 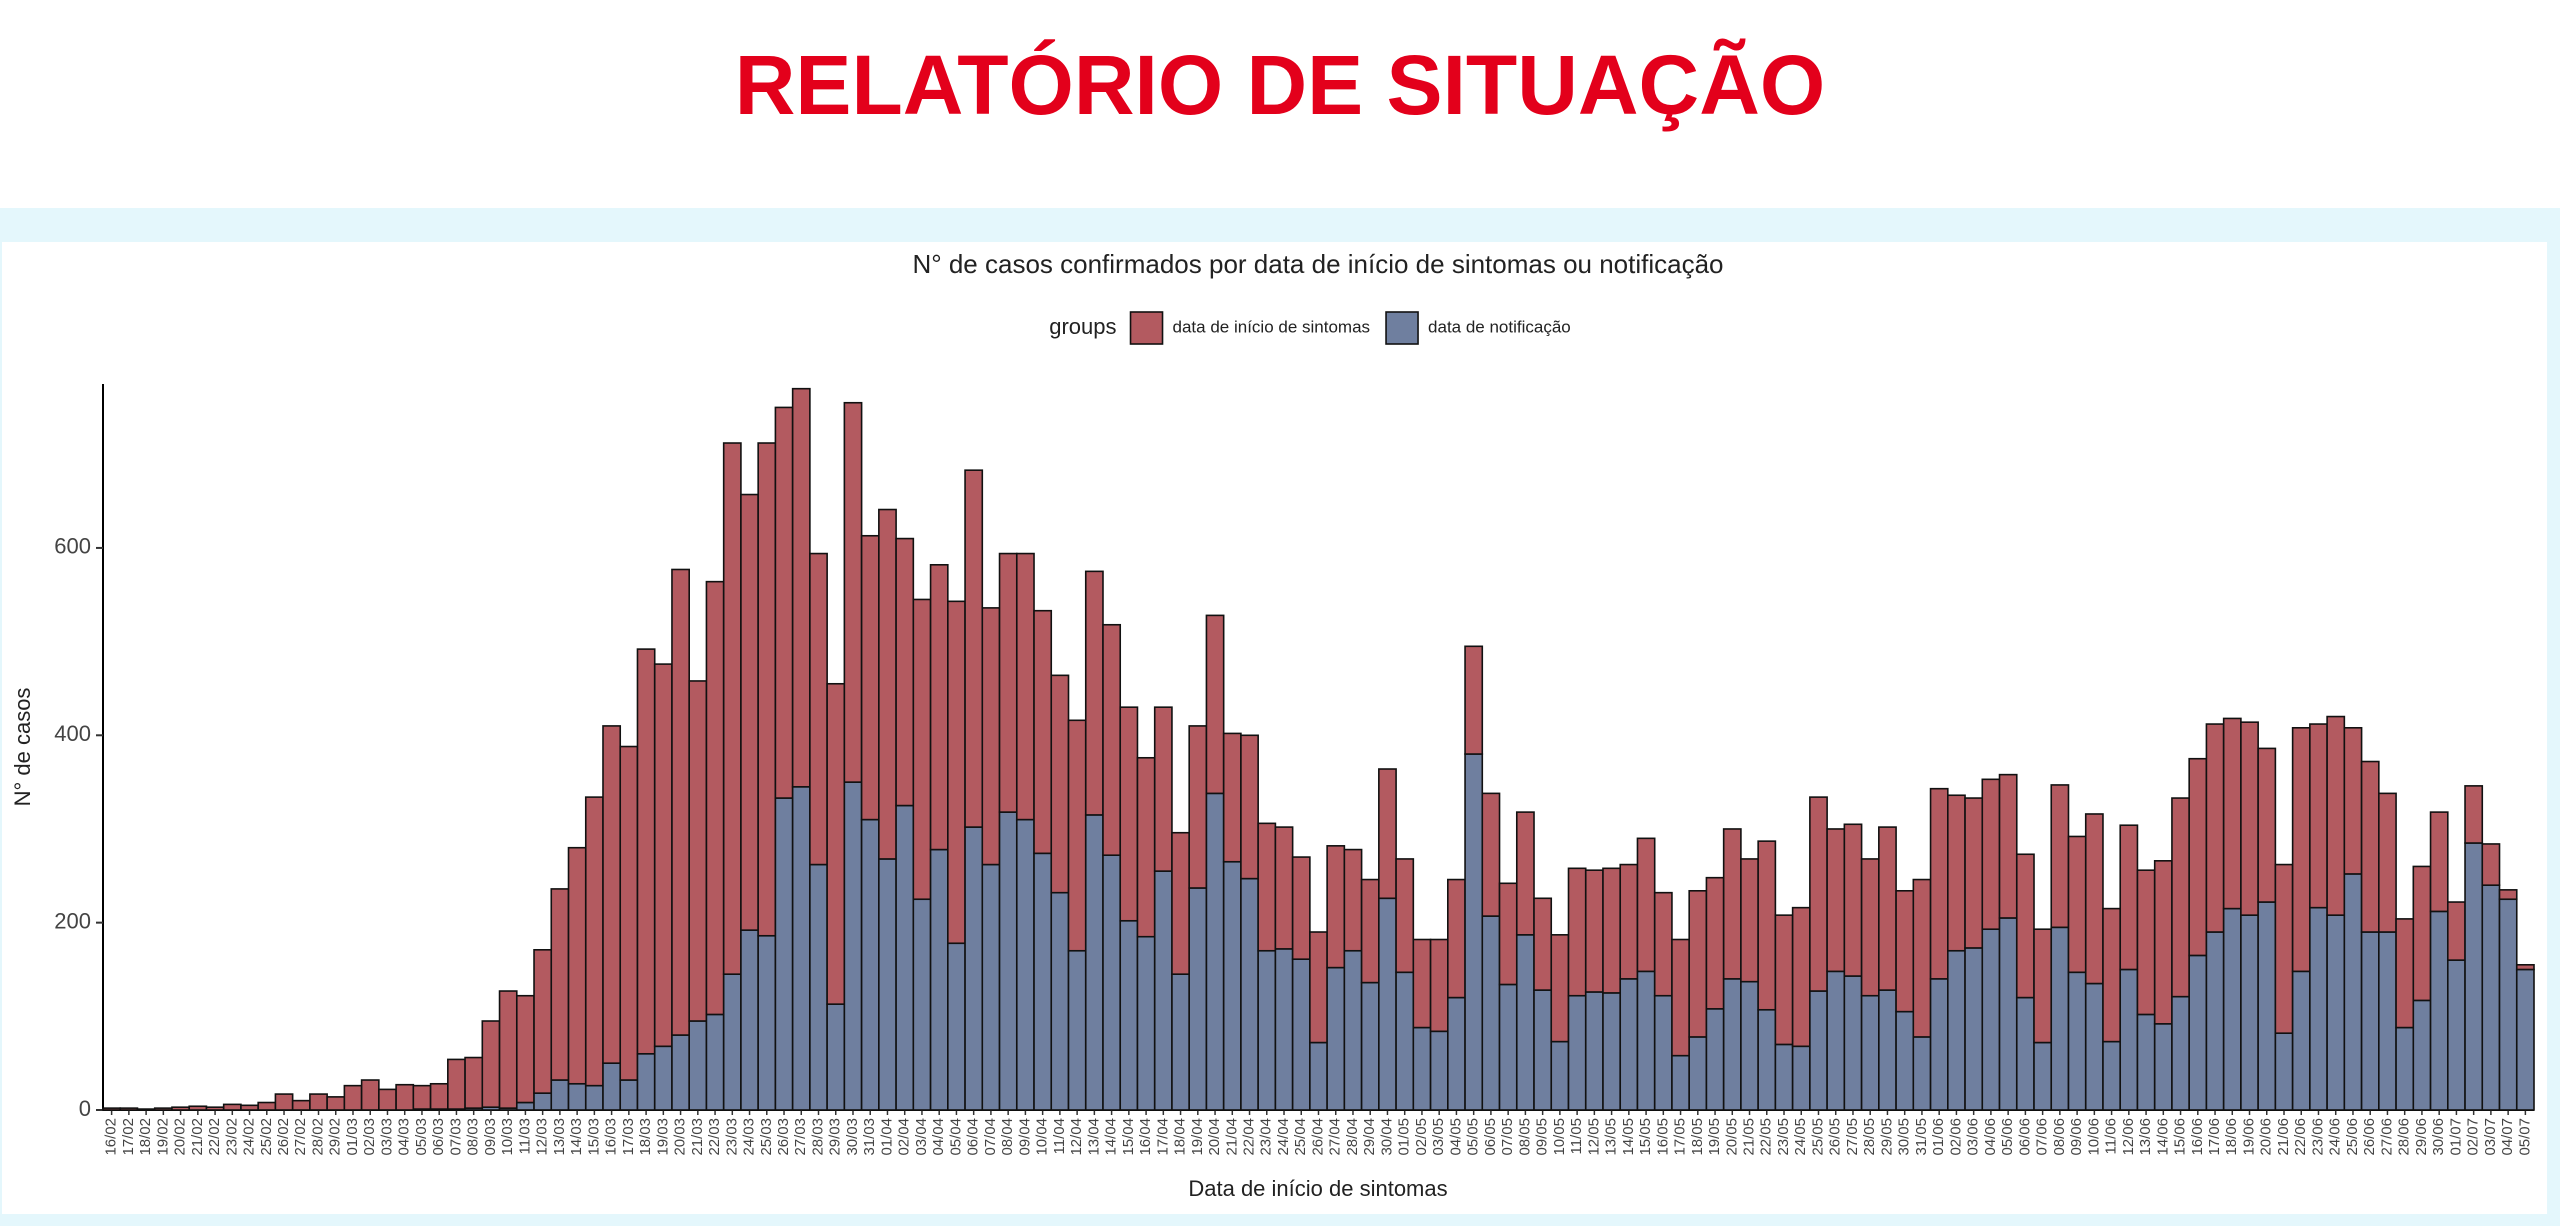 I want to click on x-tick-label: 21/06, so click(x=2283, y=1137).